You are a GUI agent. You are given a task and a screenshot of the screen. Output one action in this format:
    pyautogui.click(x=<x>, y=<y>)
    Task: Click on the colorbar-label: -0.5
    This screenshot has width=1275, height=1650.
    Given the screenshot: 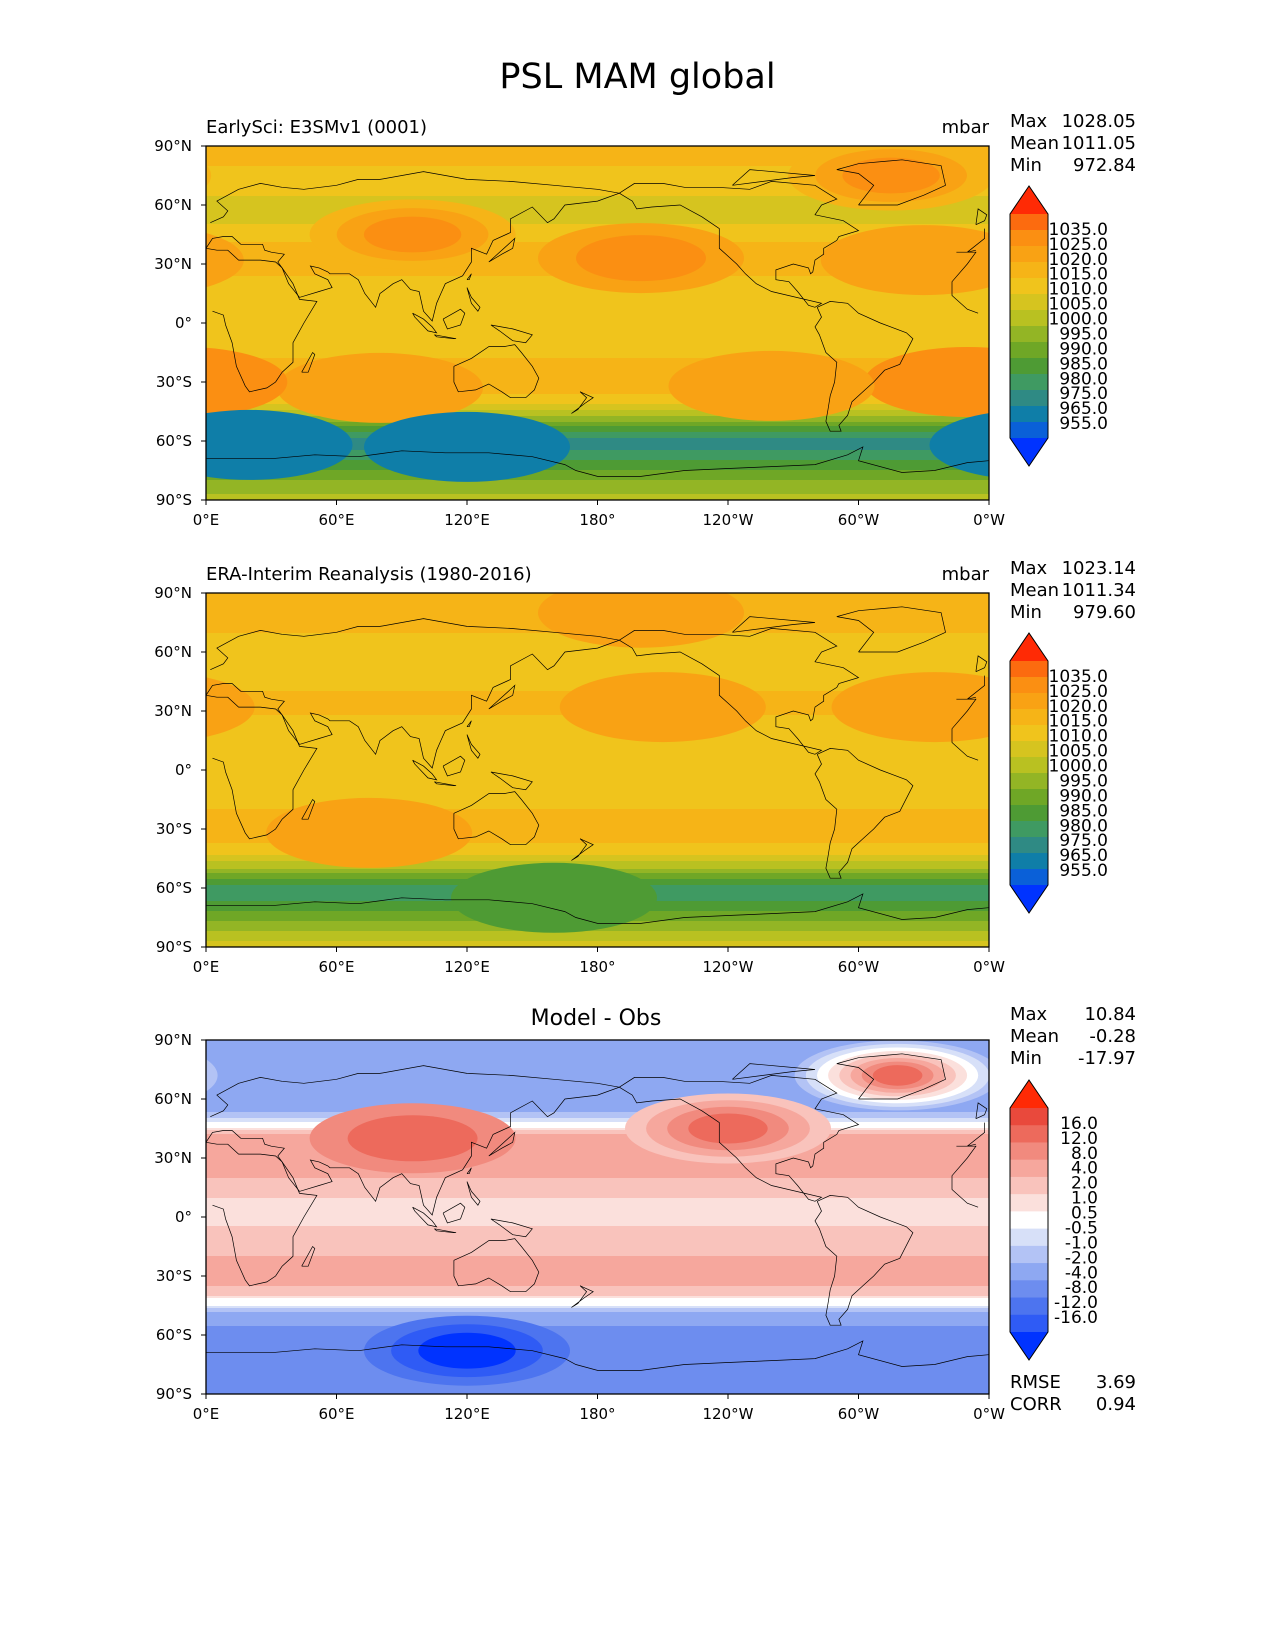 What is the action you would take?
    pyautogui.click(x=1081, y=1229)
    